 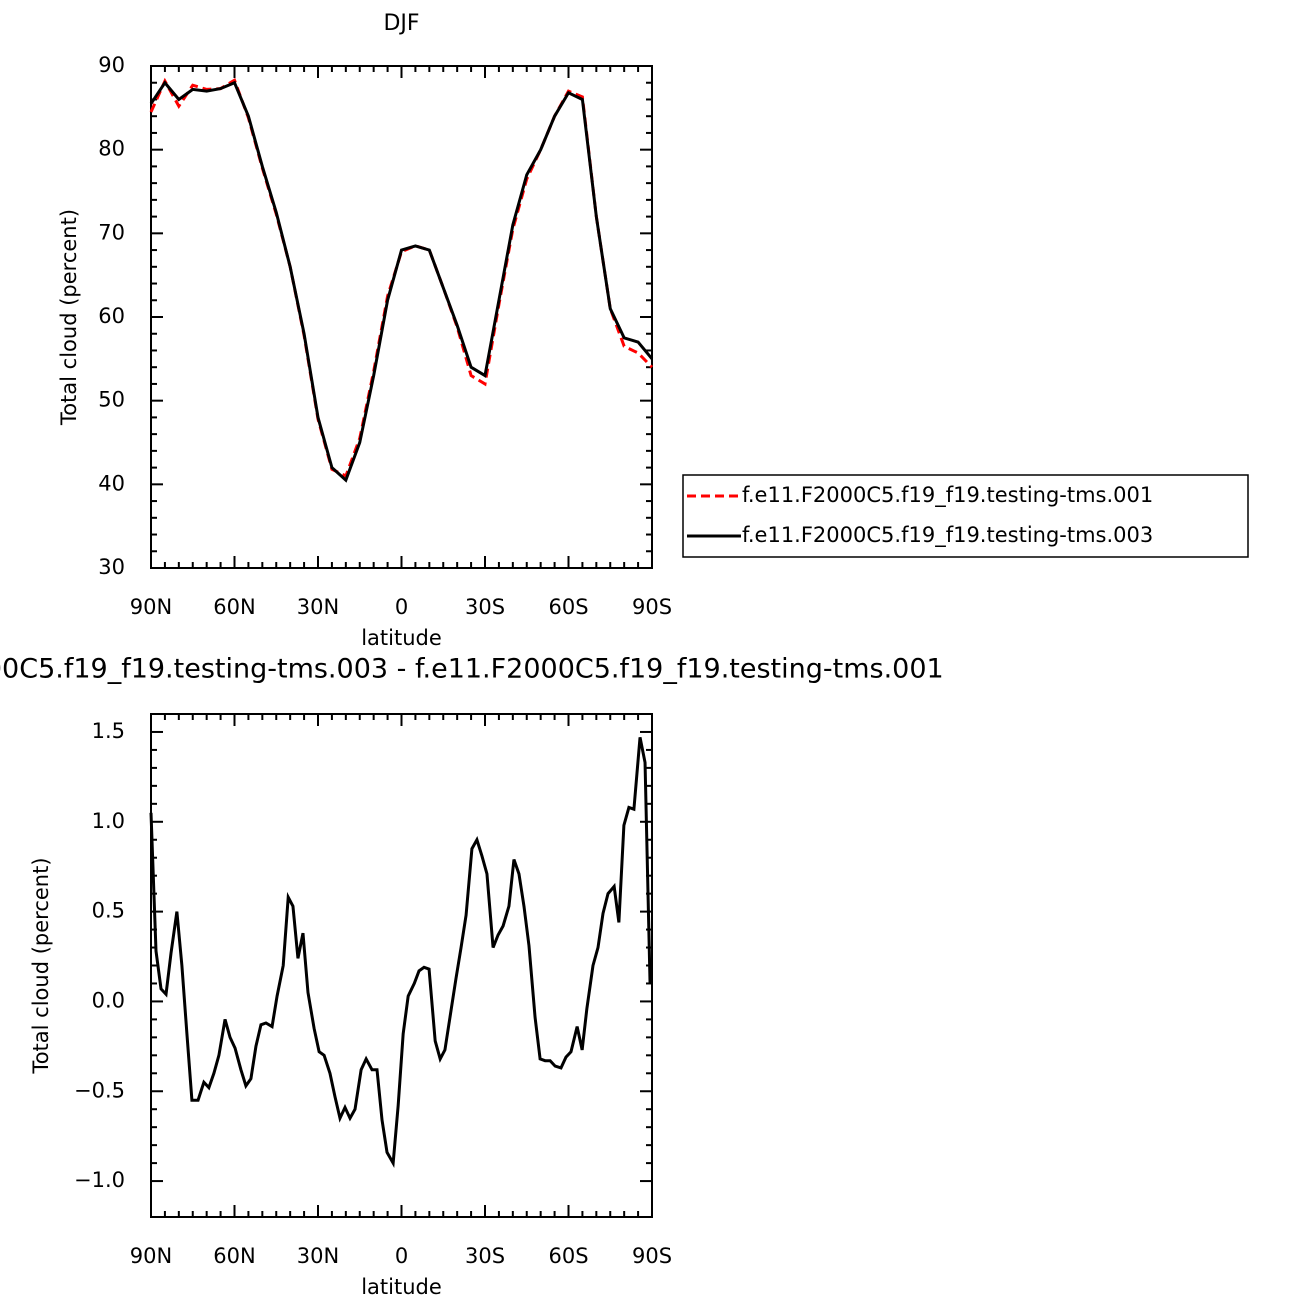 What do you see at coordinates (111, 567) in the screenshot?
I see `y-tick-label: 30` at bounding box center [111, 567].